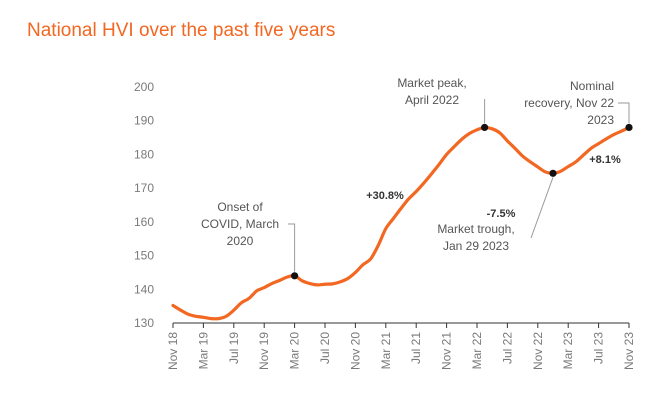  Describe the element at coordinates (144, 154) in the screenshot. I see `y-tick-label: 180` at that location.